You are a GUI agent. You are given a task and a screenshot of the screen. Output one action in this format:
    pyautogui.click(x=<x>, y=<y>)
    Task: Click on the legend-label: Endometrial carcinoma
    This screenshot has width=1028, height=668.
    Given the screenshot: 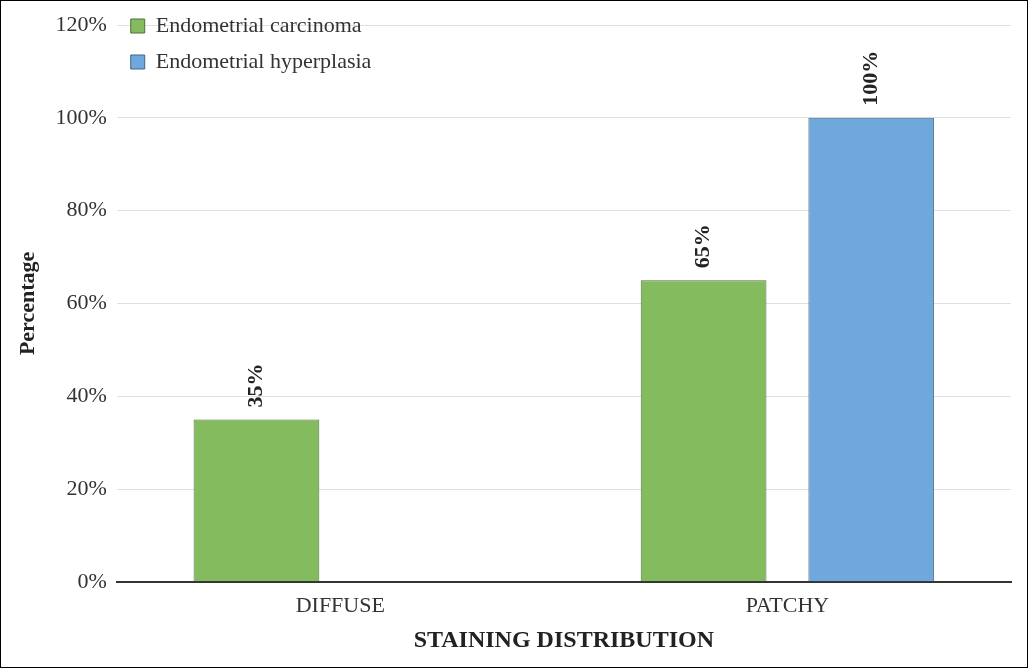 What is the action you would take?
    pyautogui.click(x=258, y=24)
    